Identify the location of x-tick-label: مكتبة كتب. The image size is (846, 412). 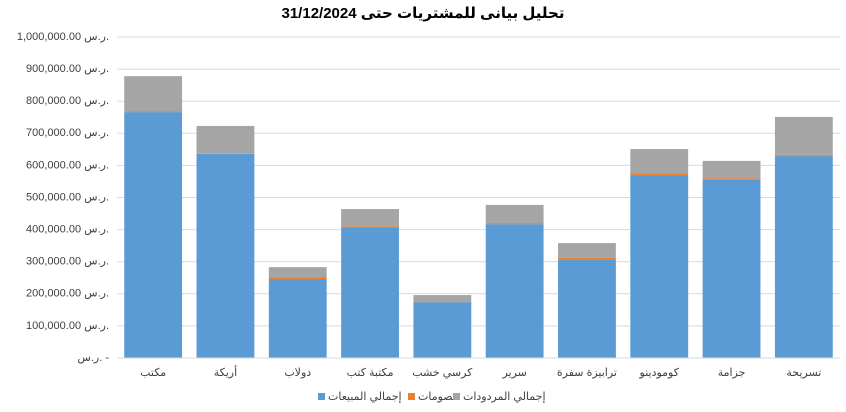
(370, 373).